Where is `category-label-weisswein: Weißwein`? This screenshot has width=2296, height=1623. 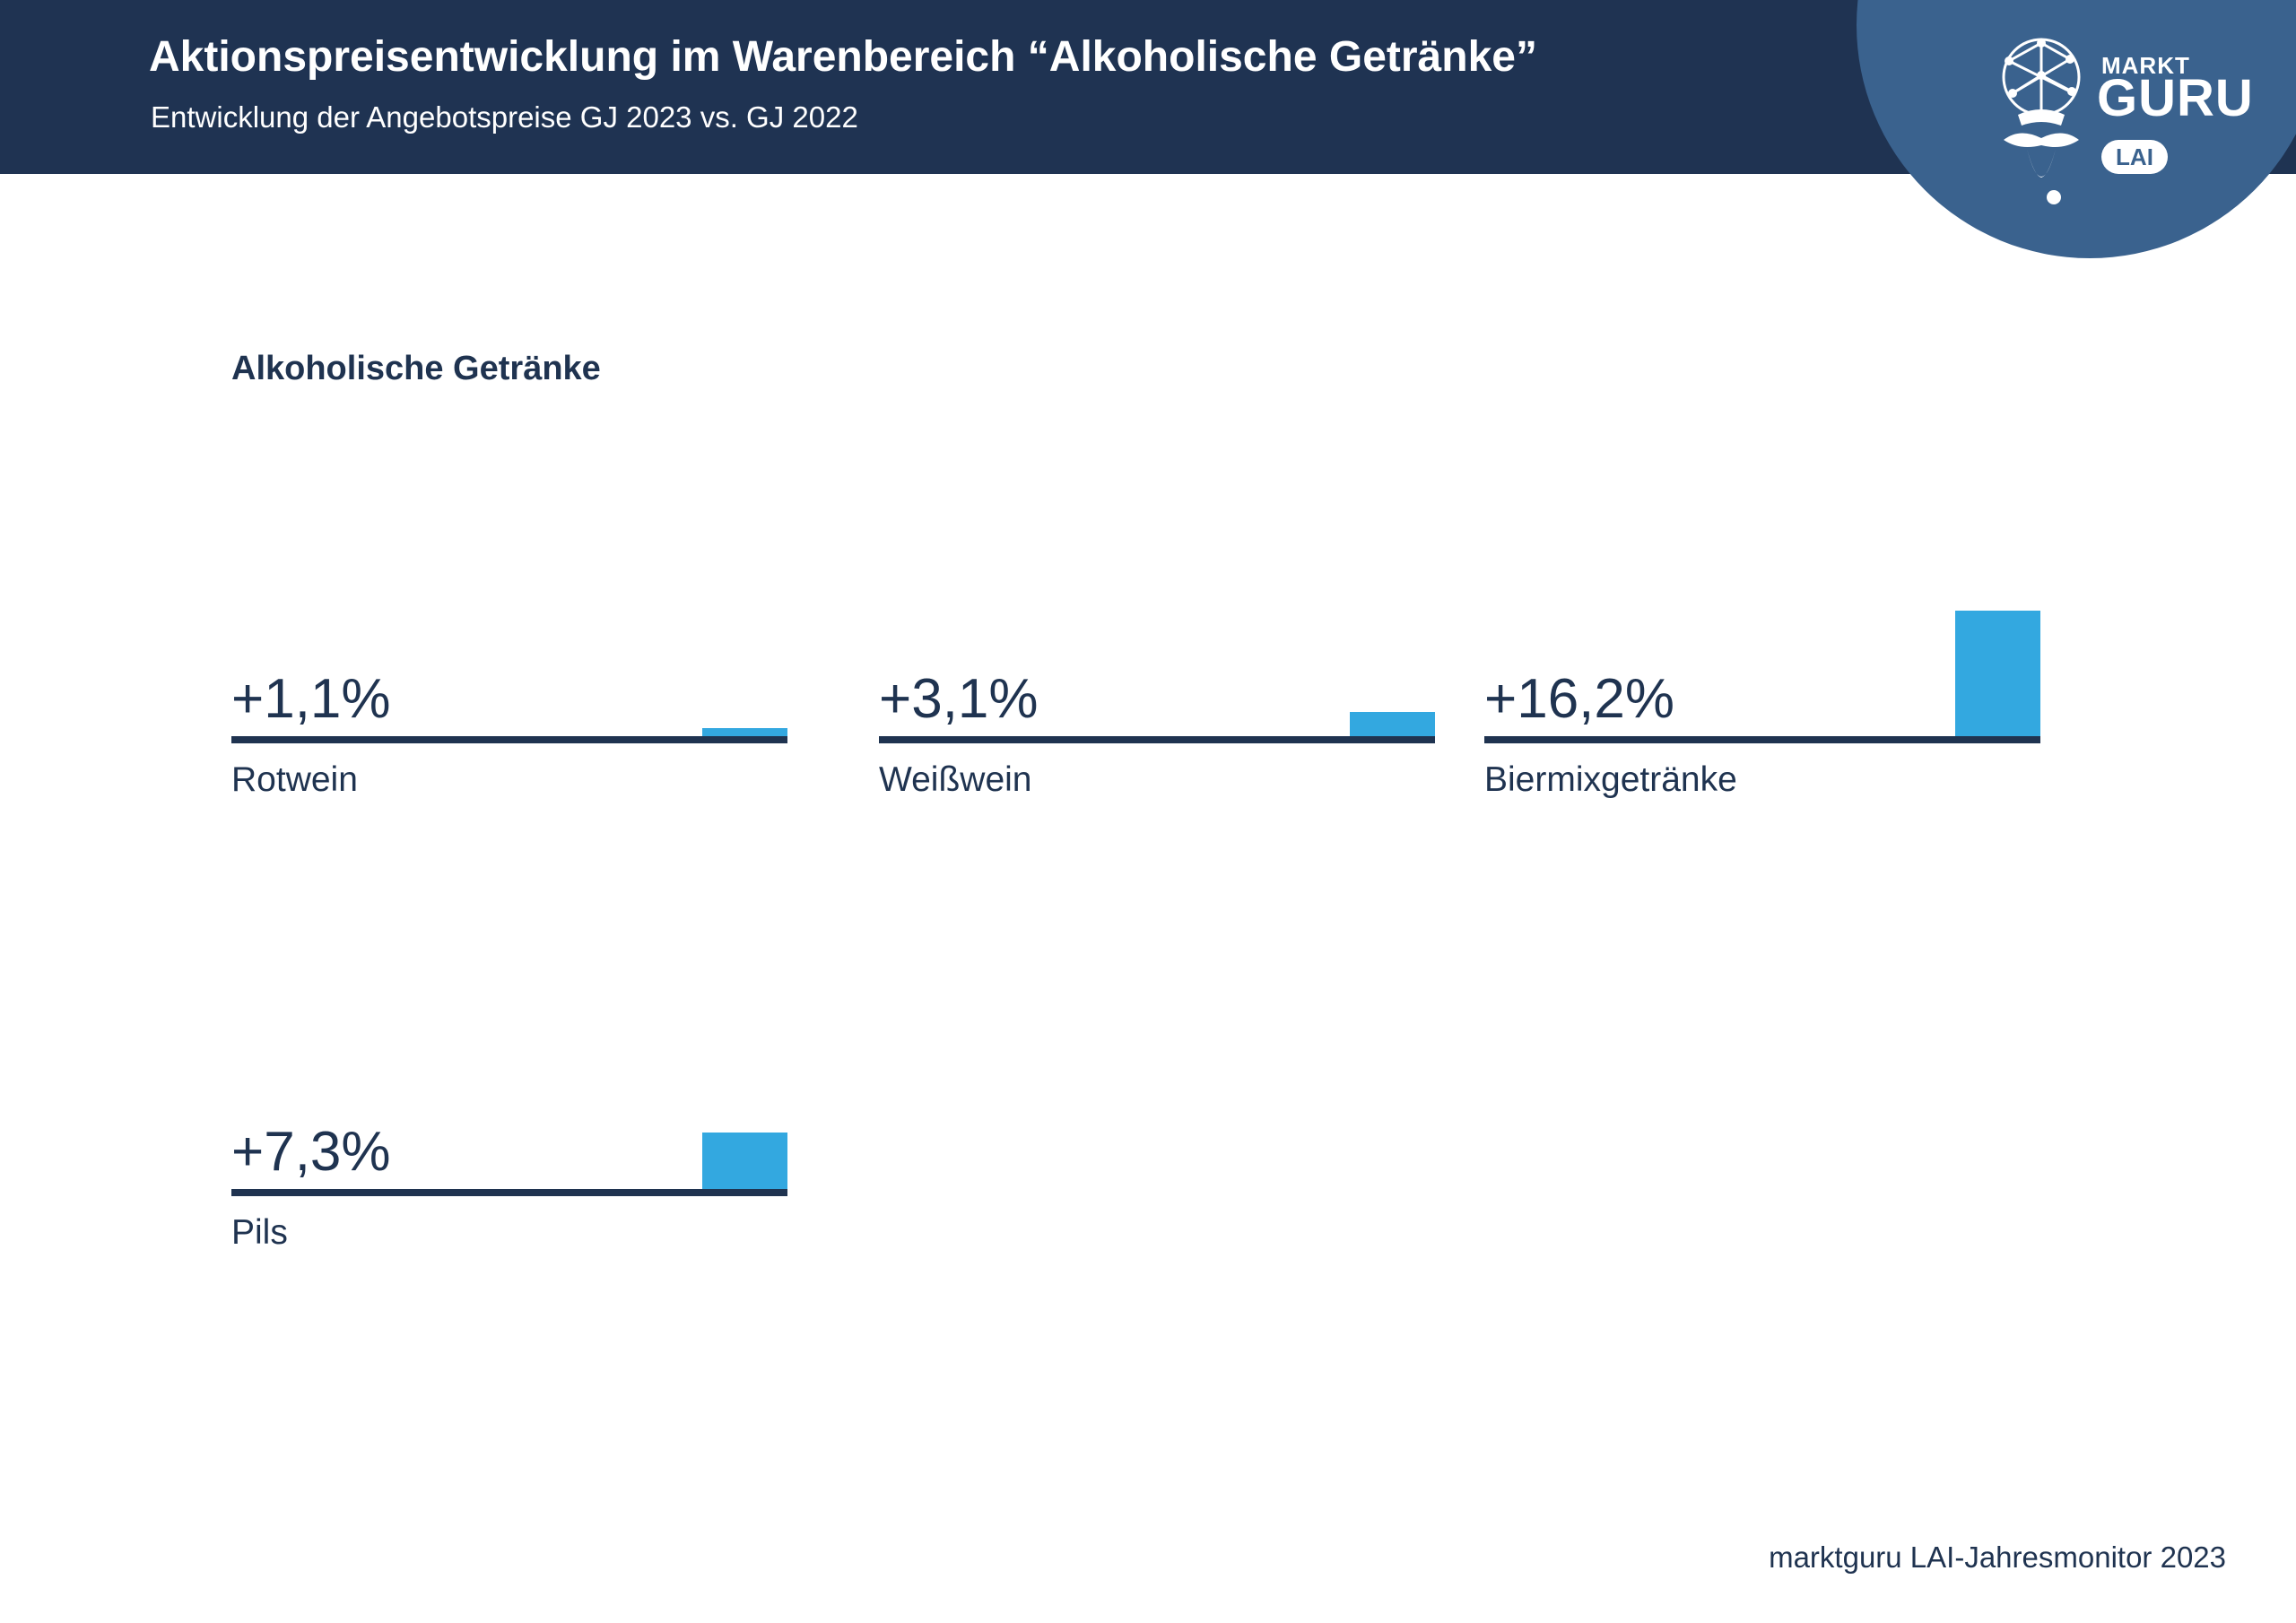 category-label-weisswein: Weißwein is located at coordinates (955, 779).